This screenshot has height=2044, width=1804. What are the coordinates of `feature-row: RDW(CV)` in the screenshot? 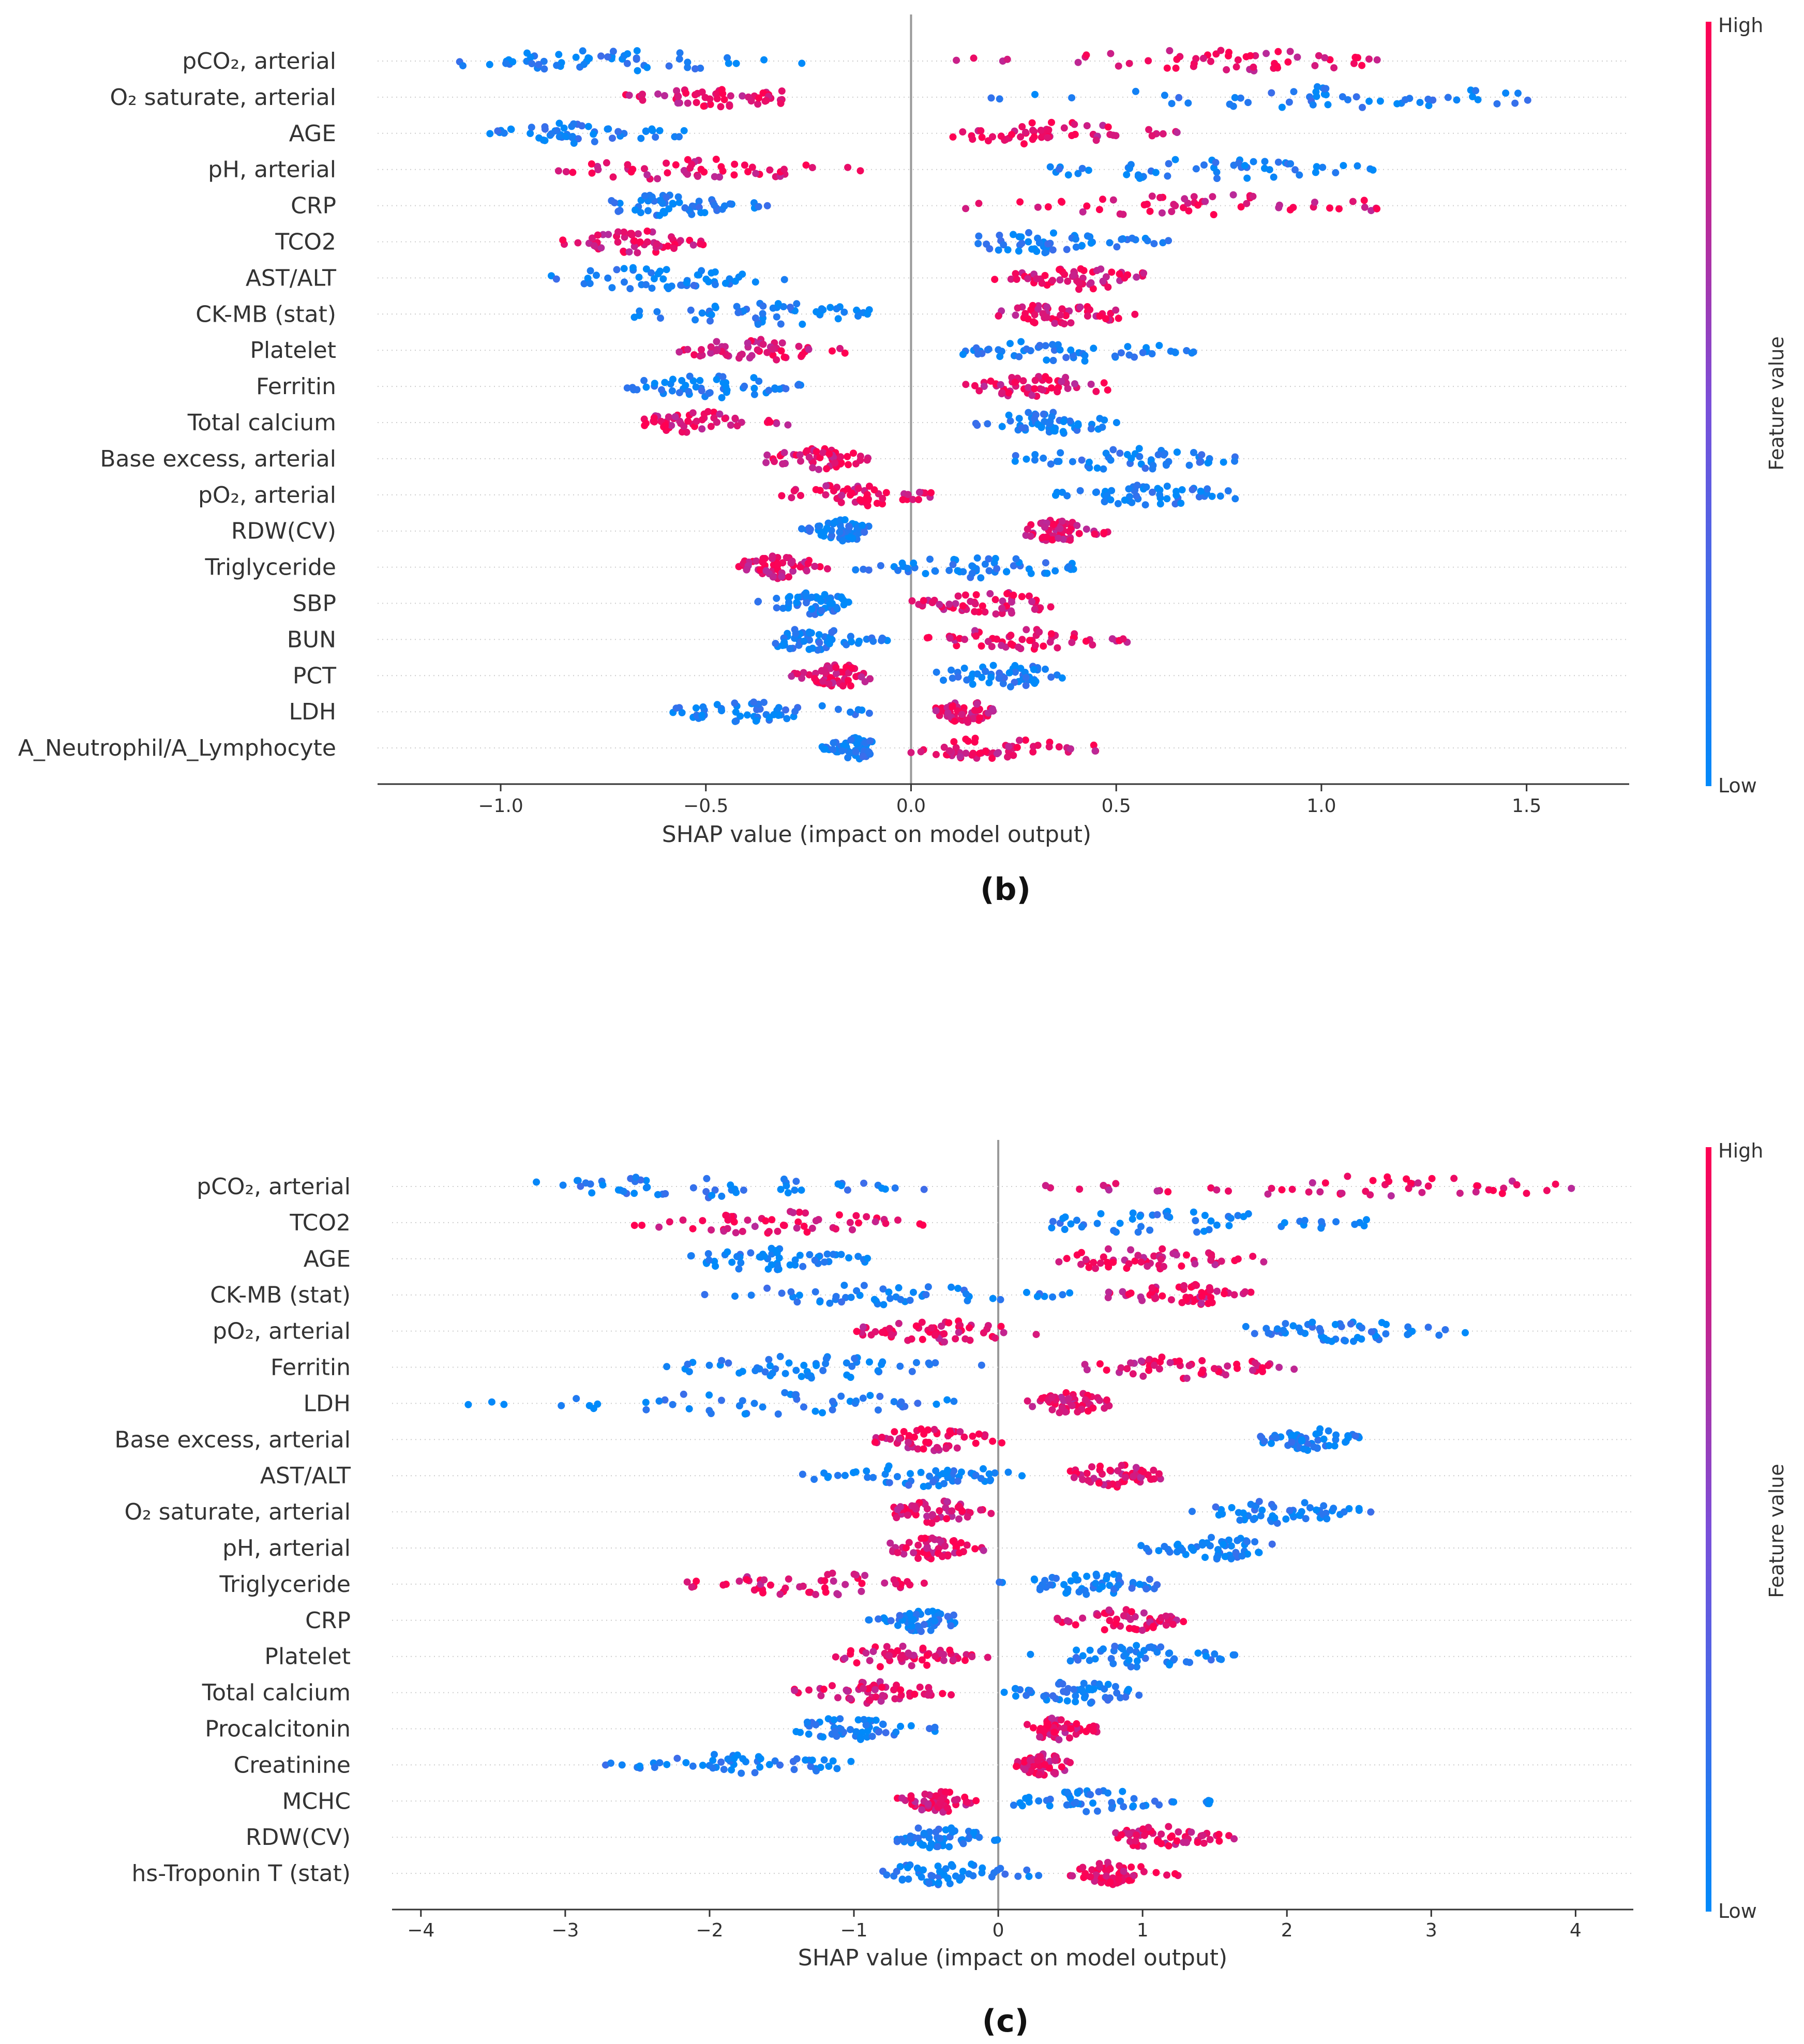 It's located at (940, 1837).